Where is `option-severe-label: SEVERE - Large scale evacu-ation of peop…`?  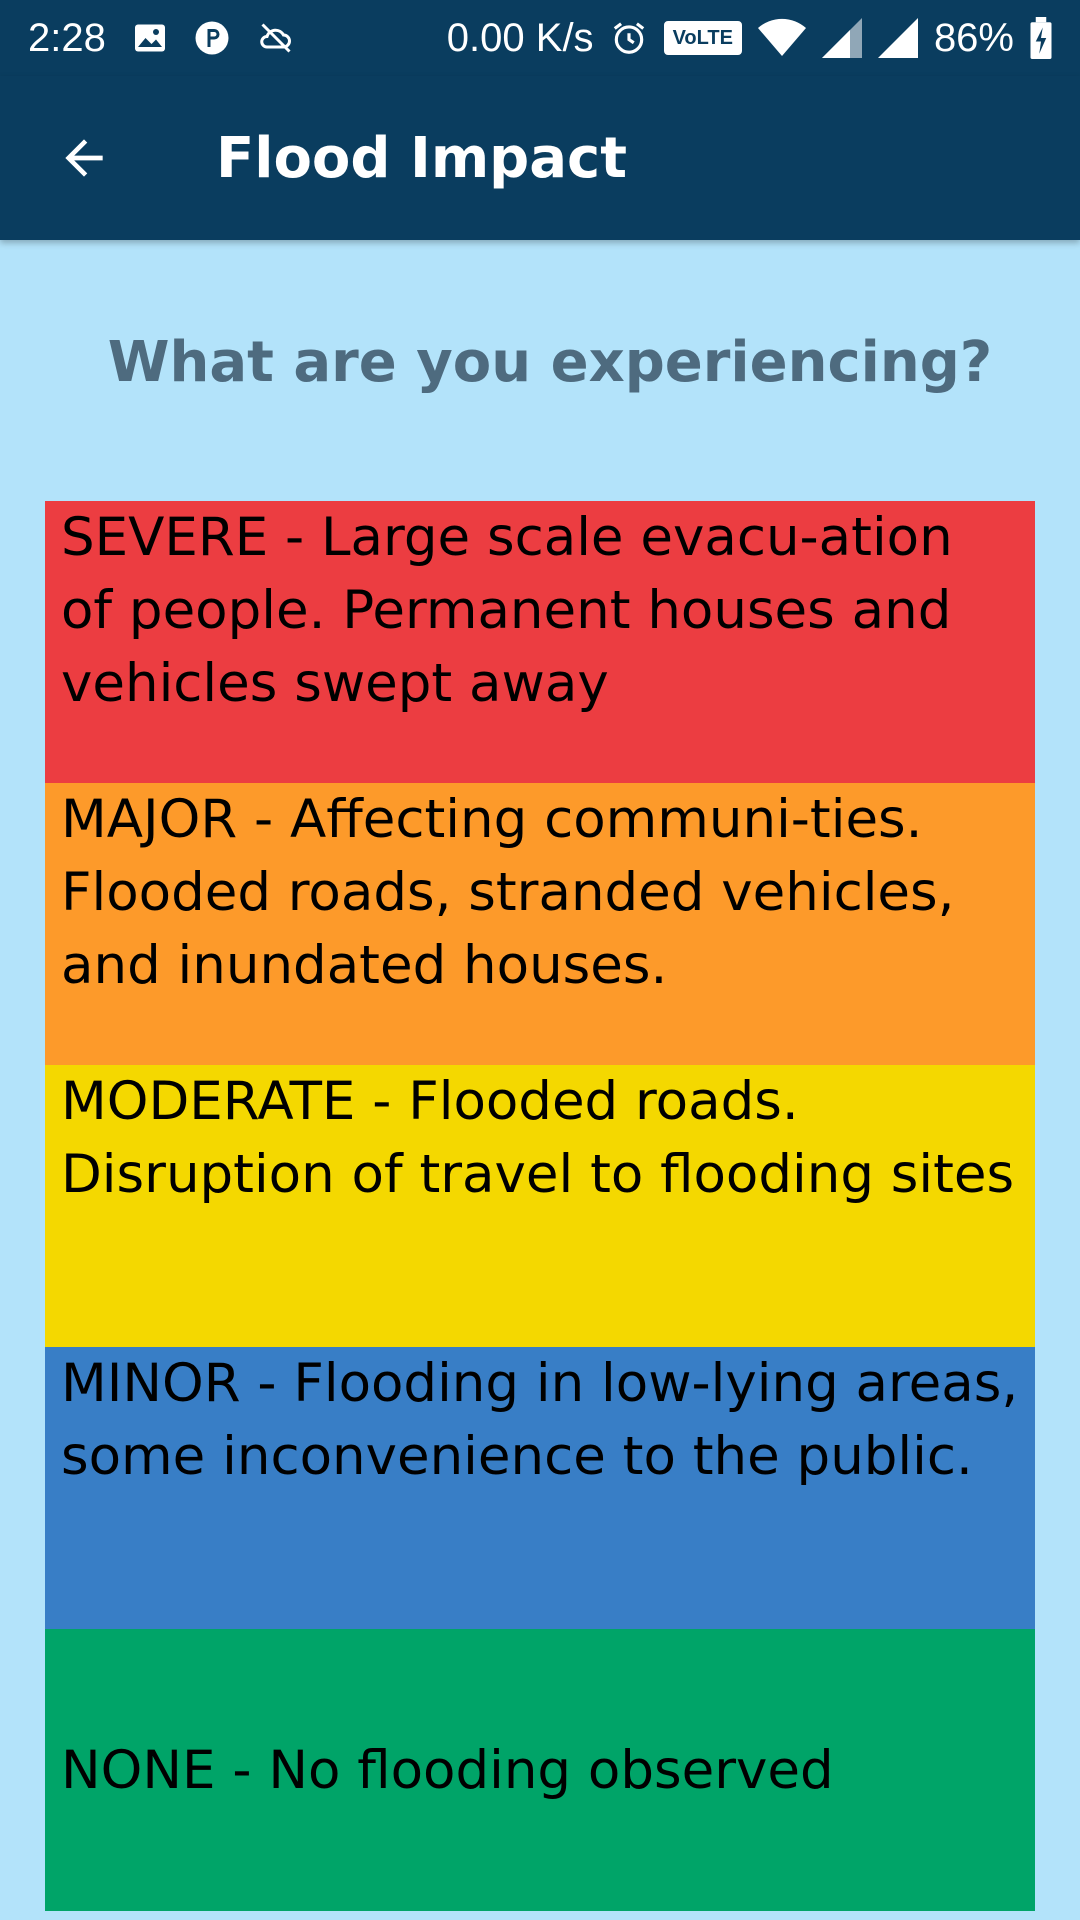 option-severe-label: SEVERE - Large scale evacu-ation of peop… is located at coordinates (507, 610).